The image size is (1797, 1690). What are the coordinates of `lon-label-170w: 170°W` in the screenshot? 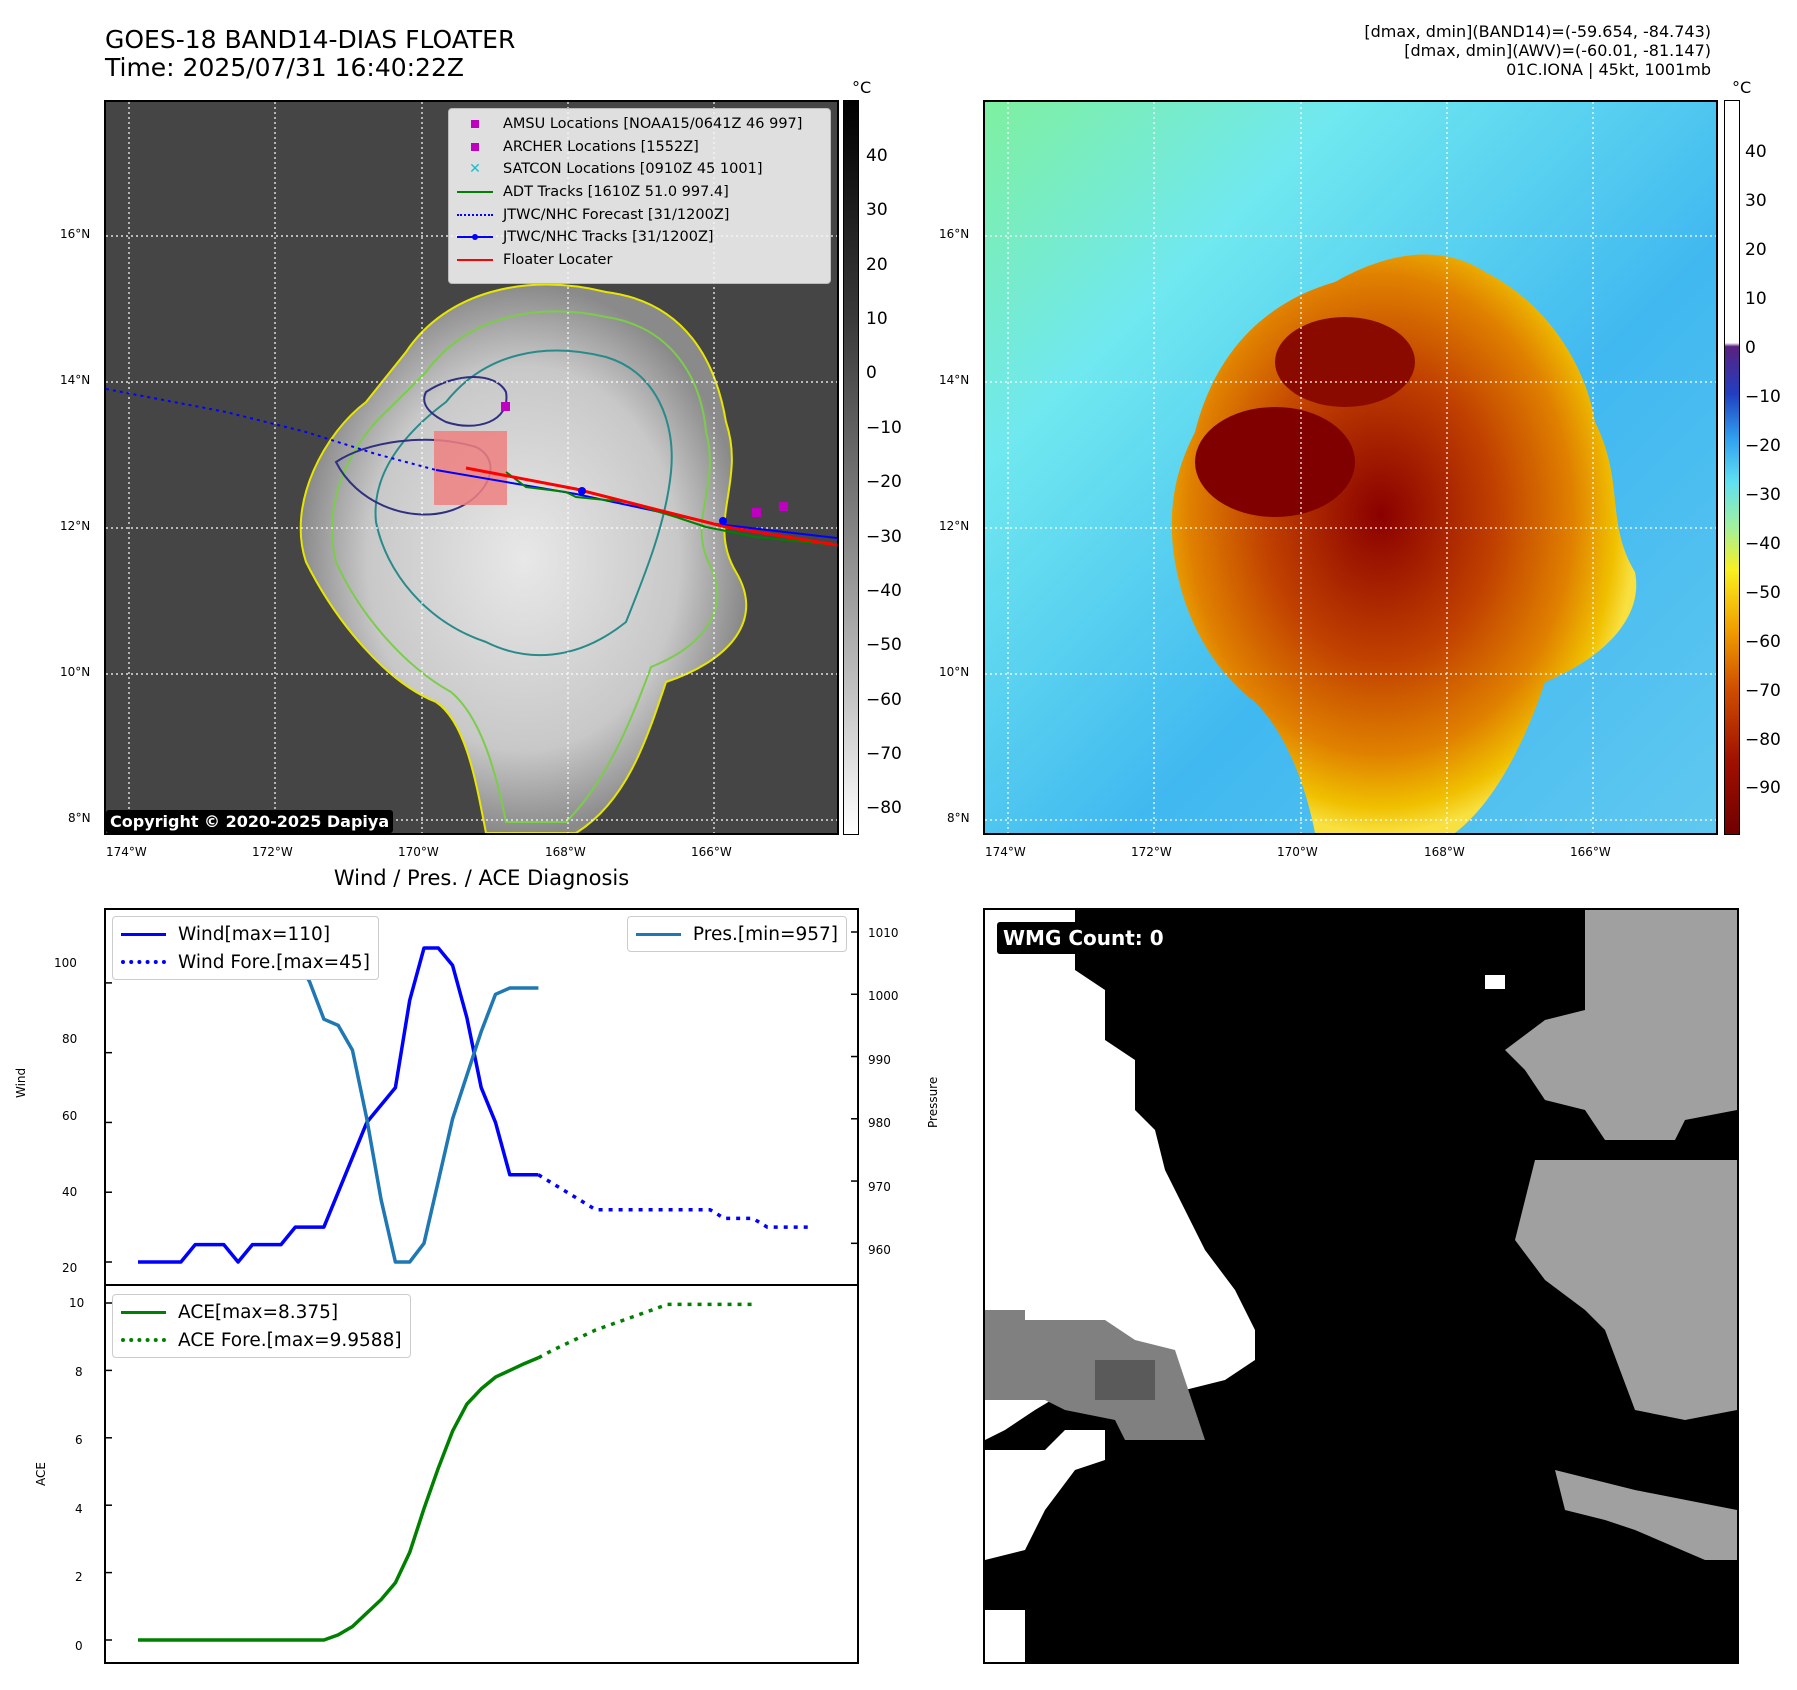 It's located at (418, 852).